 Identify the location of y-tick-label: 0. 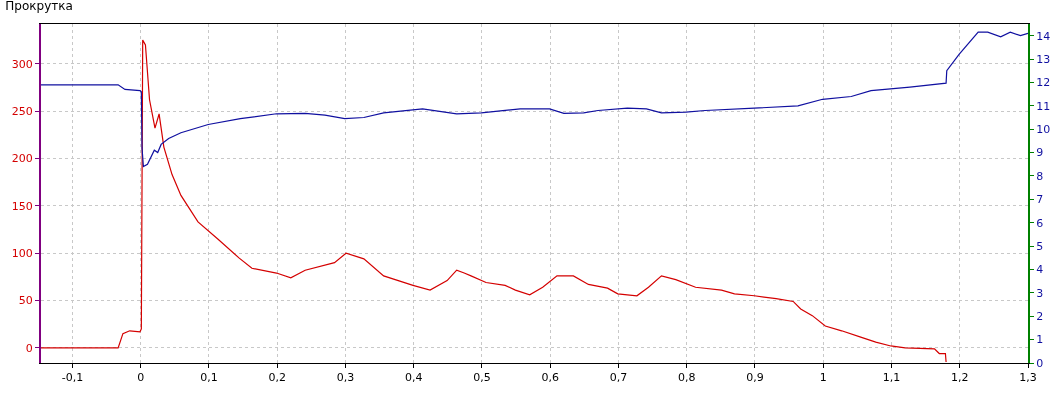
(29, 348).